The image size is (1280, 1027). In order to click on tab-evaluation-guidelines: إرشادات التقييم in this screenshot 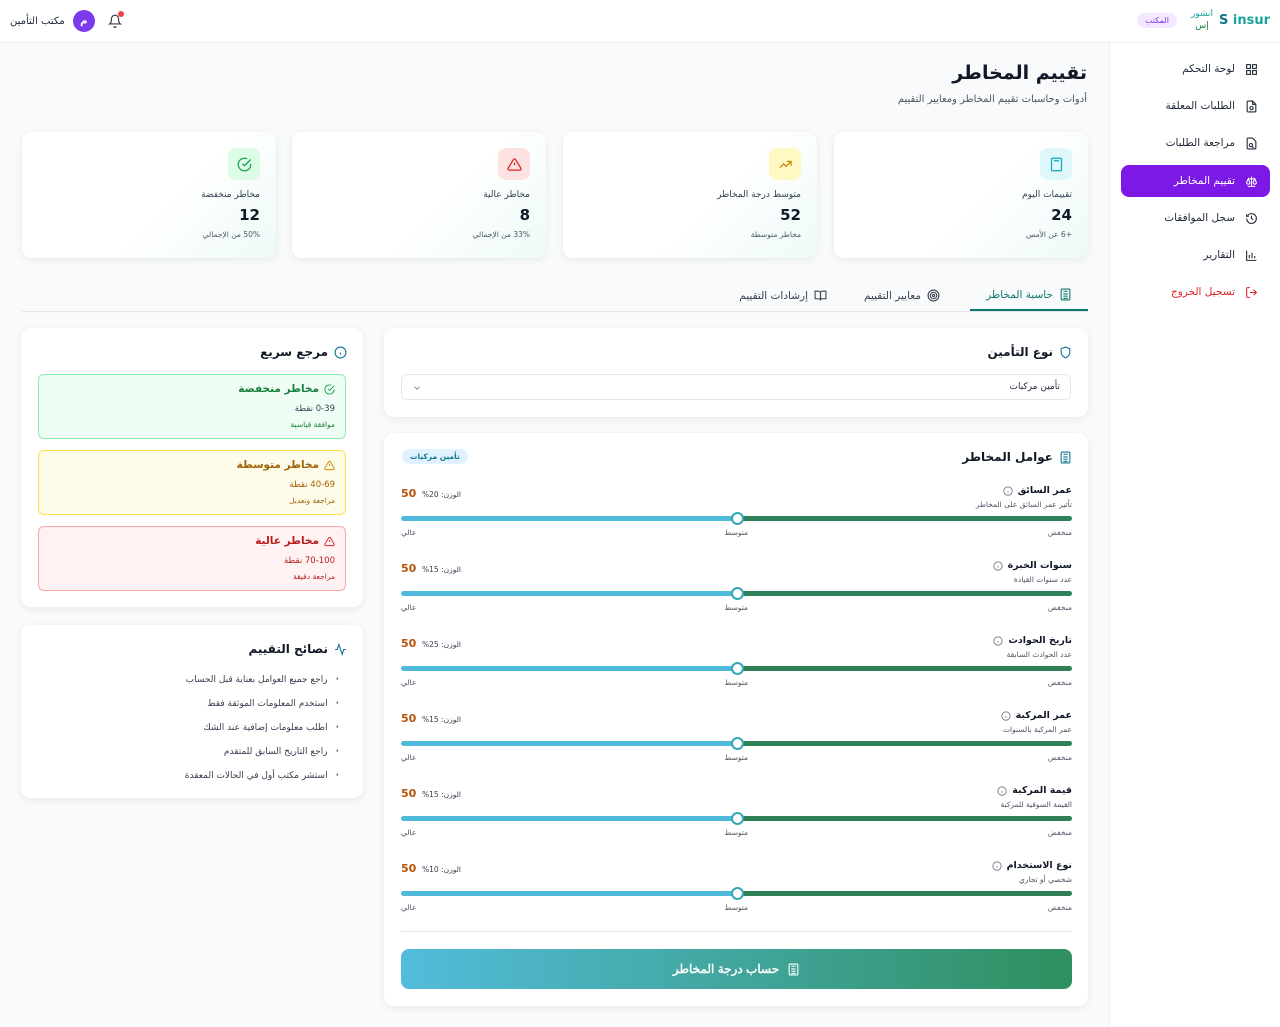, I will do `click(783, 295)`.